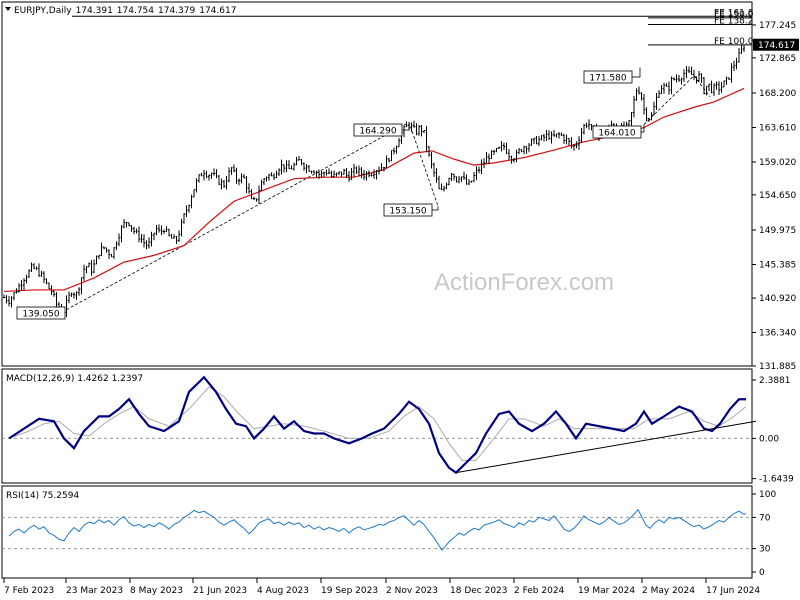 The image size is (800, 600). Describe the element at coordinates (408, 210) in the screenshot. I see `annotation-box` at that location.